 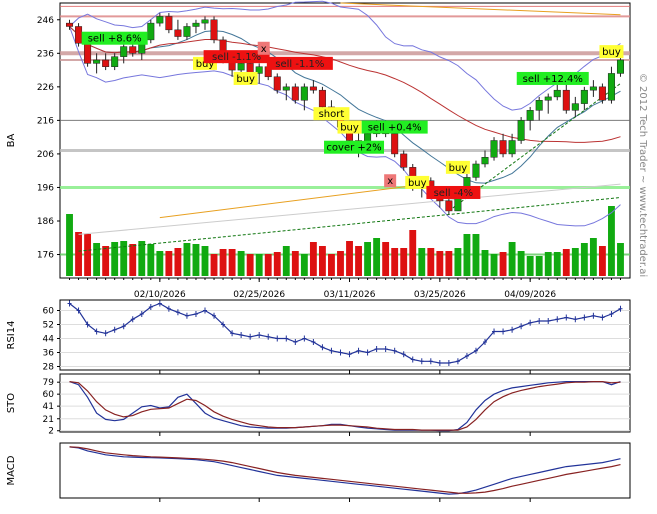 I want to click on x-tick-label: 03/25/2026, so click(x=440, y=295).